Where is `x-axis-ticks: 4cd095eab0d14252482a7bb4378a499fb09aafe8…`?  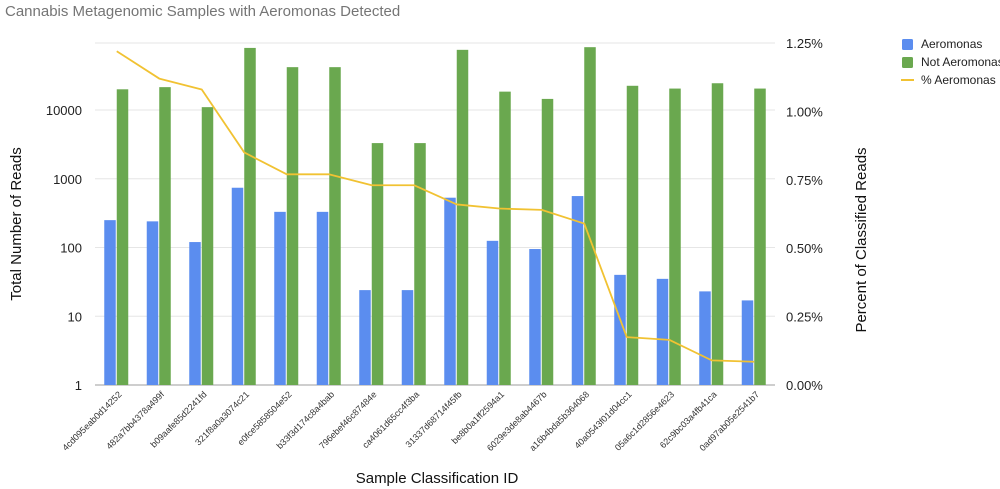
x-axis-ticks: 4cd095eab0d14252482a7bb4378a499fb09aafe8… is located at coordinates (410, 421).